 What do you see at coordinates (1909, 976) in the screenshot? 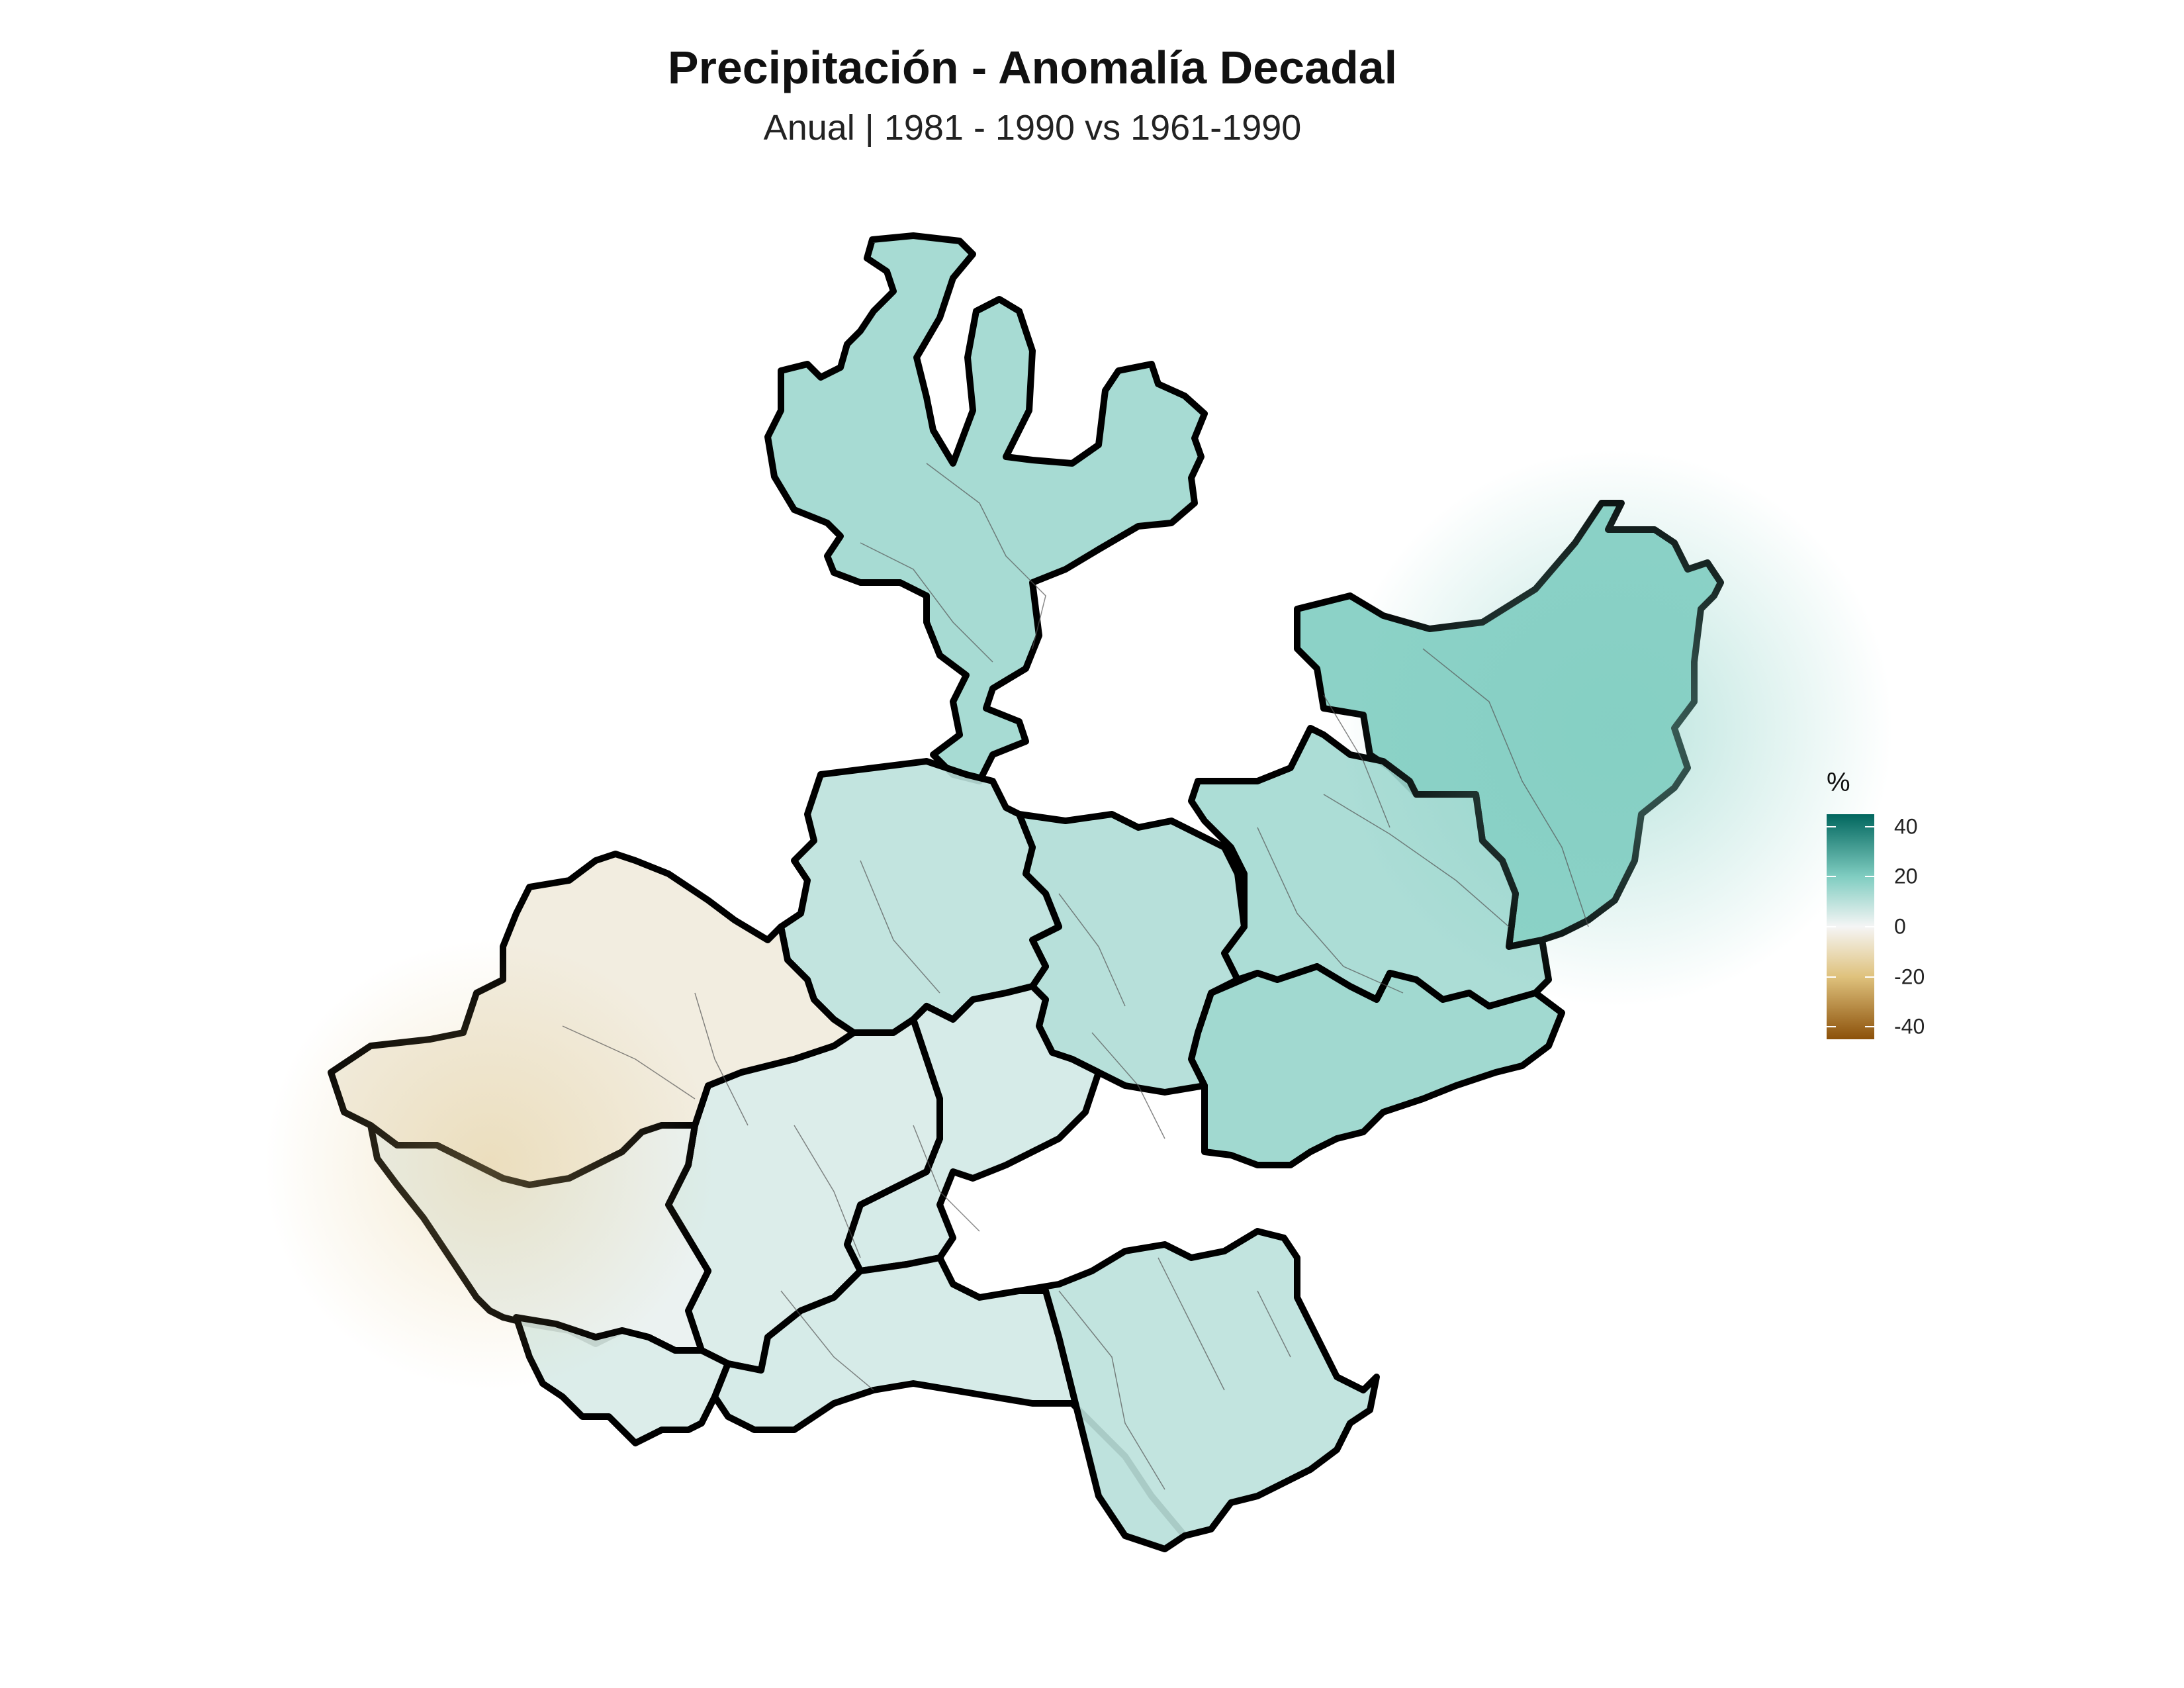
I see `legend-tick-label: -20` at bounding box center [1909, 976].